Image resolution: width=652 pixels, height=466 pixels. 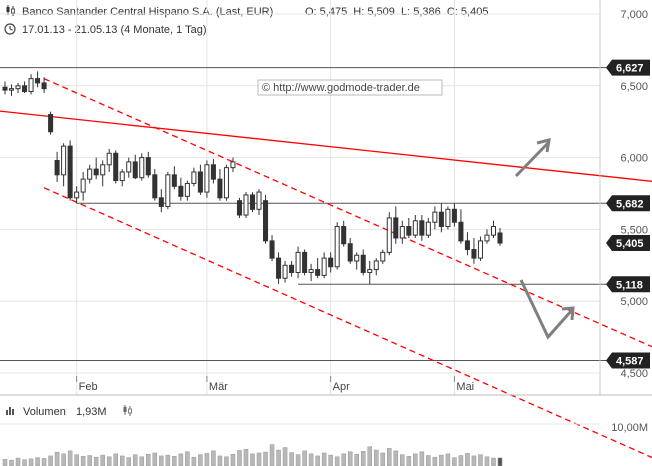 What do you see at coordinates (10, 29) in the screenshot?
I see `clock-icon` at bounding box center [10, 29].